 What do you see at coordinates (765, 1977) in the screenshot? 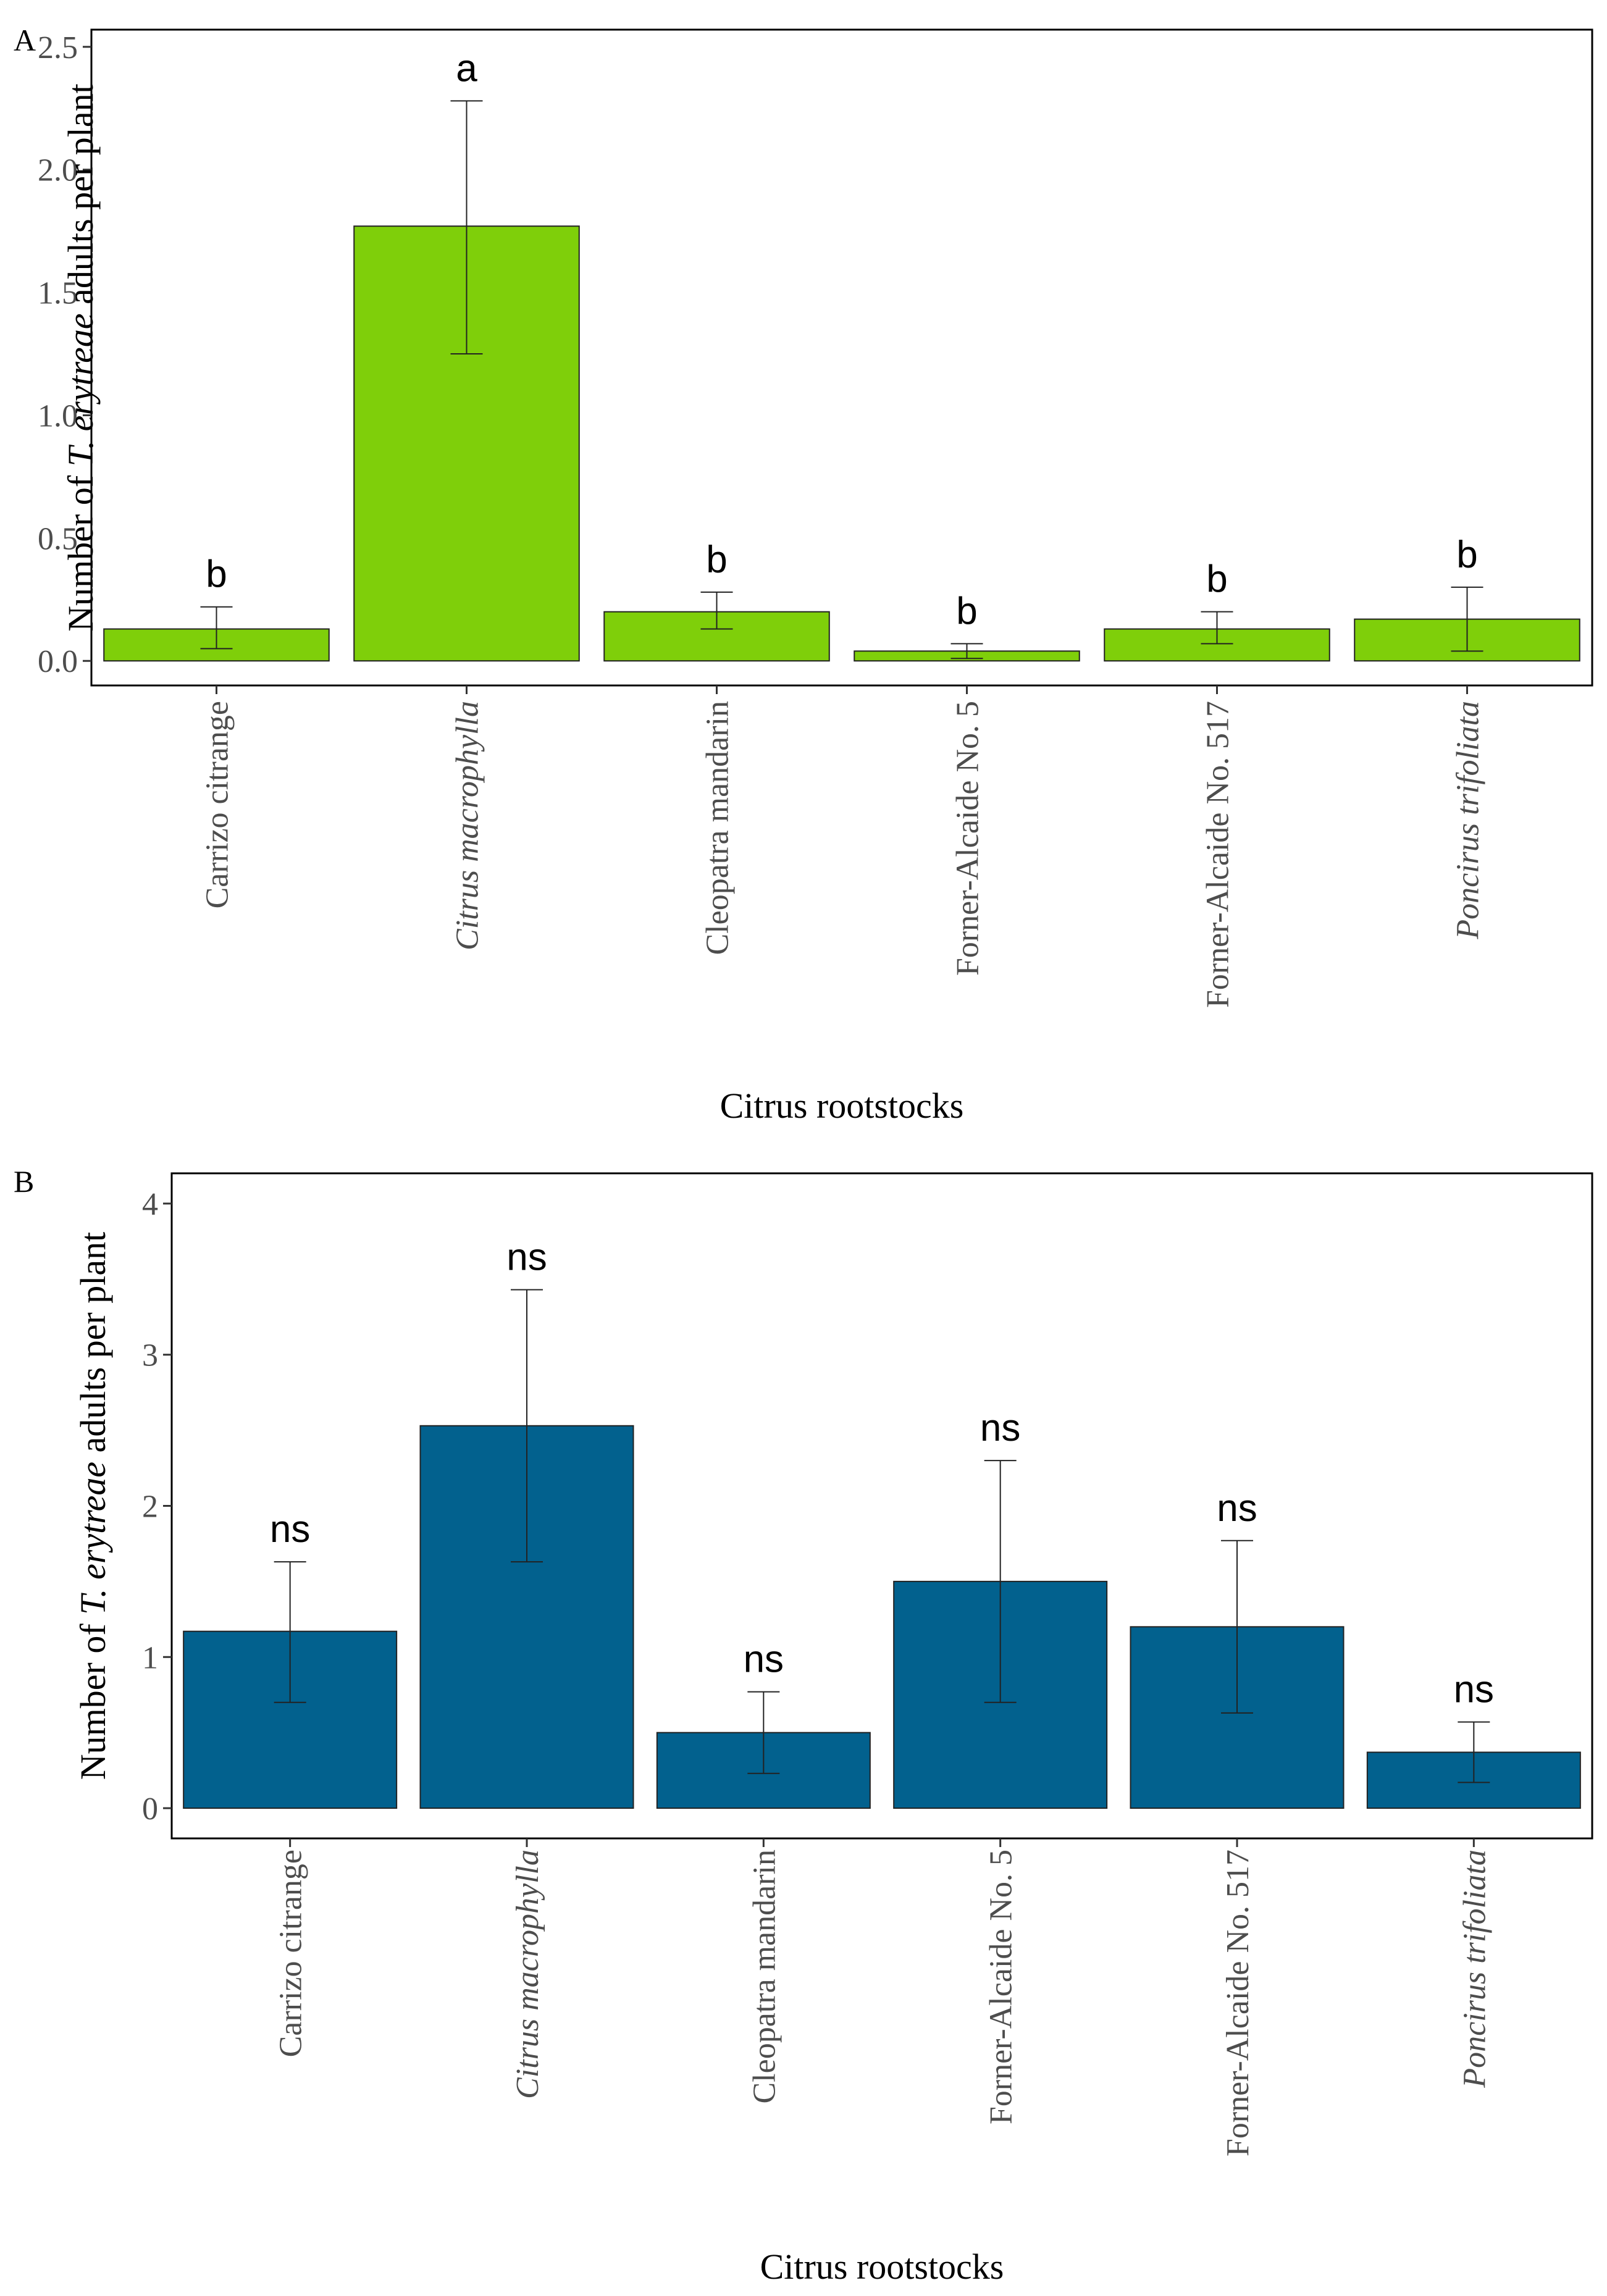
I see `panel-b-category-label: Cleopatra mandarin` at bounding box center [765, 1977].